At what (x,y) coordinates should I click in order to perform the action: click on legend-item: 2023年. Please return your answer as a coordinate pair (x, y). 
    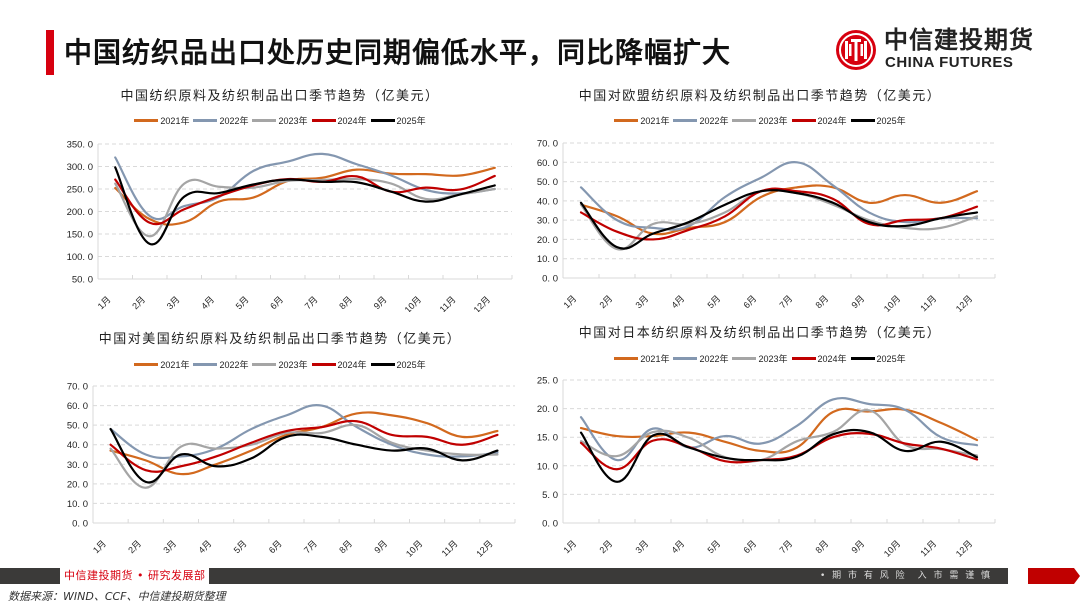
    Looking at the image, I should click on (760, 358).